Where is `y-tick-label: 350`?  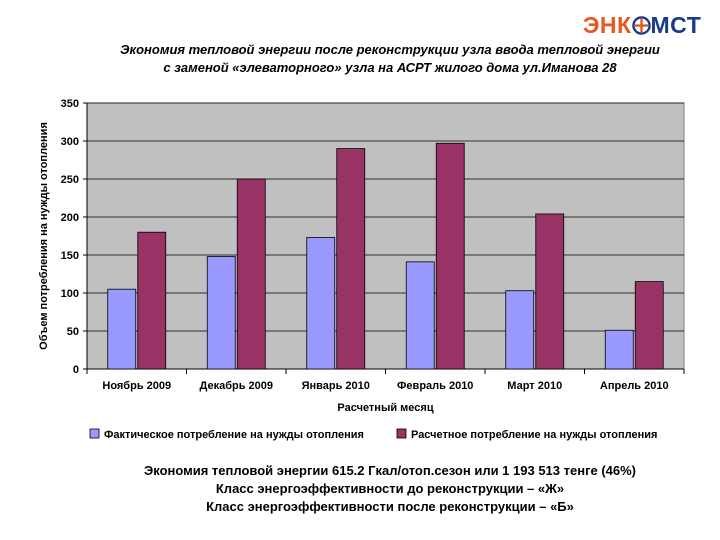 y-tick-label: 350 is located at coordinates (70, 104).